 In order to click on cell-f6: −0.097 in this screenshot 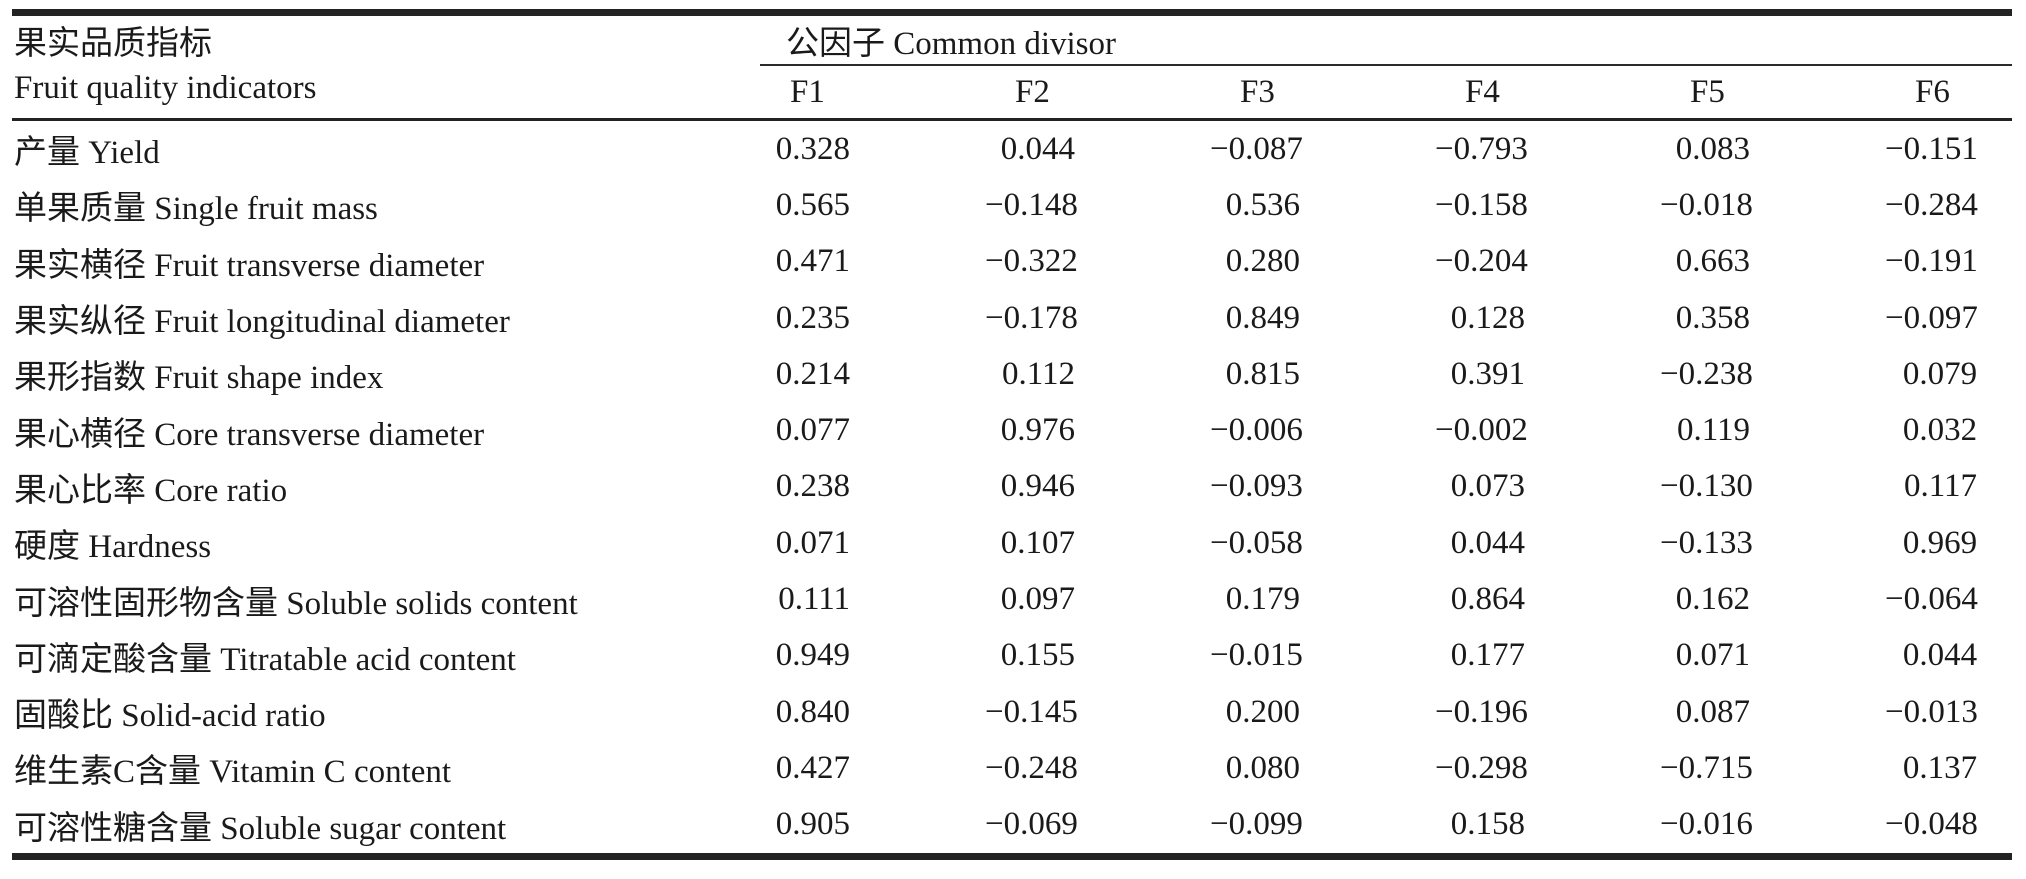, I will do `click(1931, 317)`.